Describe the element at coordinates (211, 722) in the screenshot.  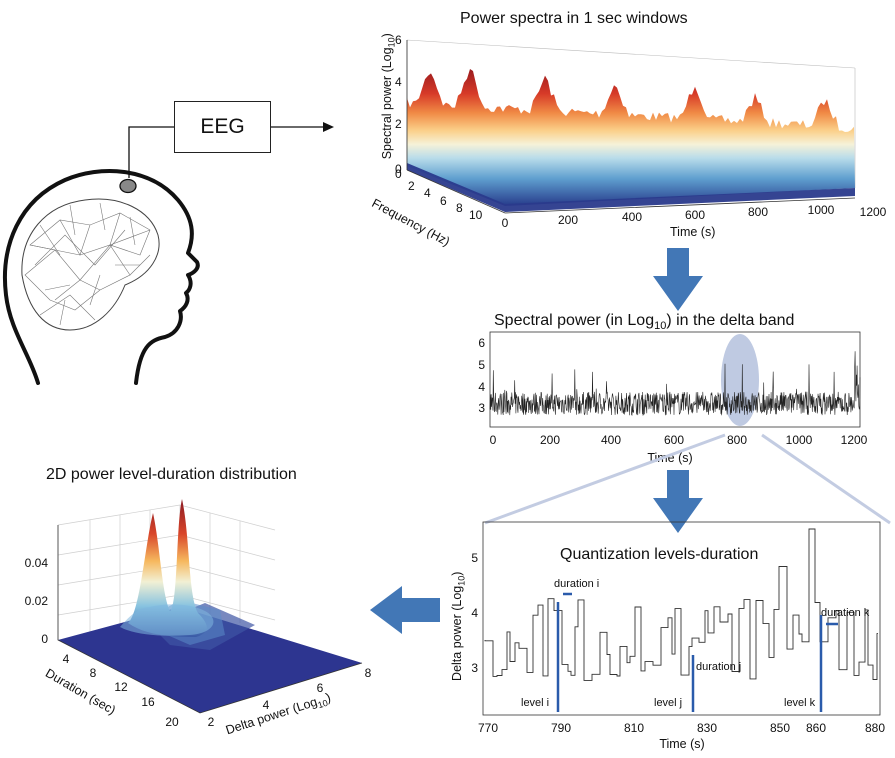
I see `dist-pow-tick: 2` at that location.